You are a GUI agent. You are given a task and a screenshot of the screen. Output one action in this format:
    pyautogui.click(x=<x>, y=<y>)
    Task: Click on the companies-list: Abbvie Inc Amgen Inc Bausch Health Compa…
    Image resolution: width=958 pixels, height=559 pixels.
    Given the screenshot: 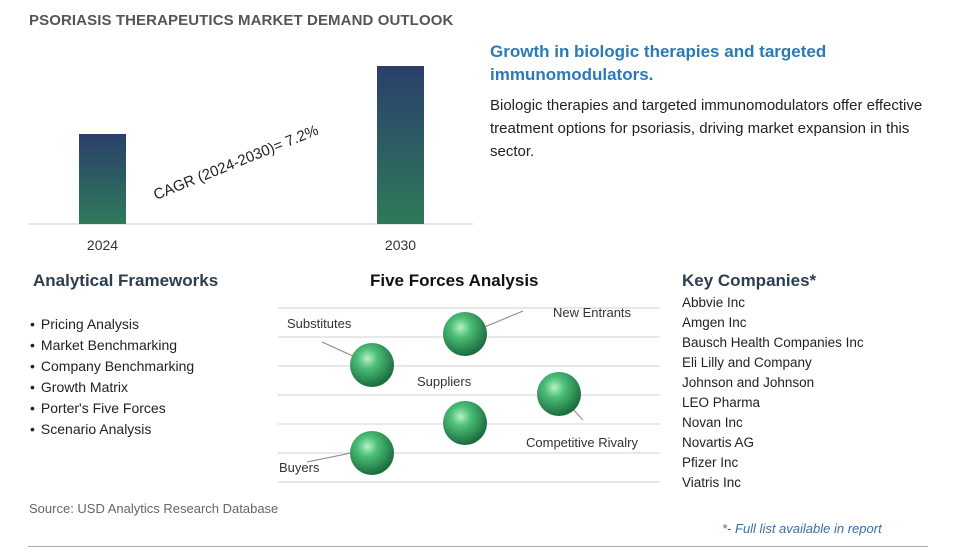 What is the action you would take?
    pyautogui.click(x=773, y=393)
    